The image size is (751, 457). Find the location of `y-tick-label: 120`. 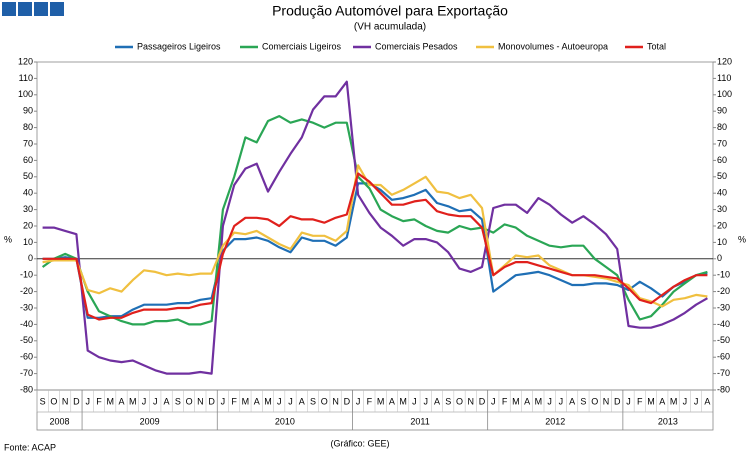

y-tick-label: 120 is located at coordinates (25, 61).